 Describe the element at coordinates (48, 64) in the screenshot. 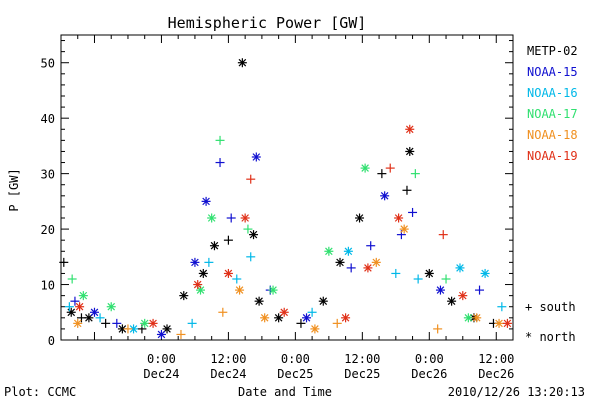

I see `y-tick-label: 50` at that location.